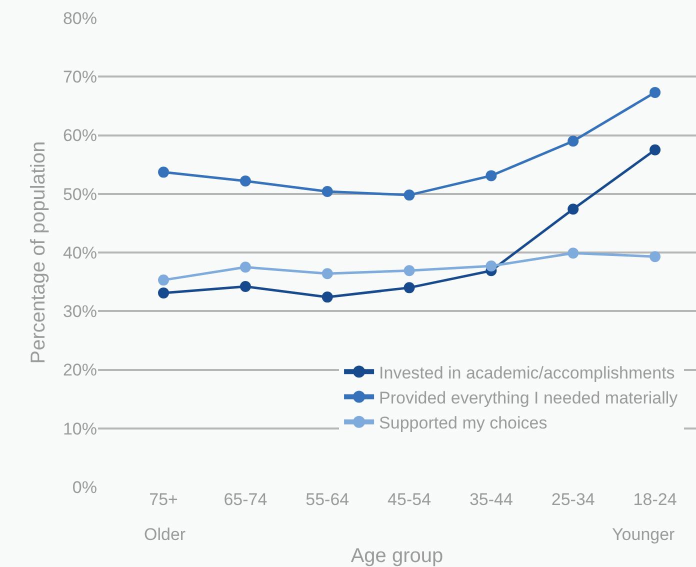 This screenshot has width=696, height=567. What do you see at coordinates (79, 194) in the screenshot?
I see `y-tick-label: 50%` at bounding box center [79, 194].